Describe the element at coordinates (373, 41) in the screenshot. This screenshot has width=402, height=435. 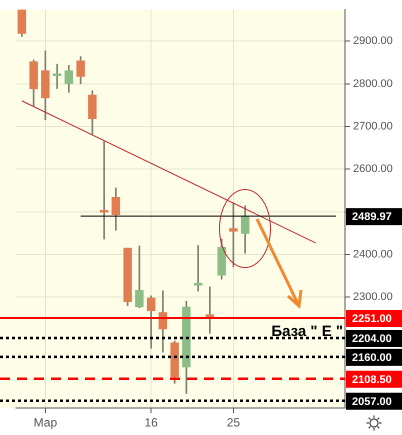
I see `y-tick-label: 2900.00` at that location.